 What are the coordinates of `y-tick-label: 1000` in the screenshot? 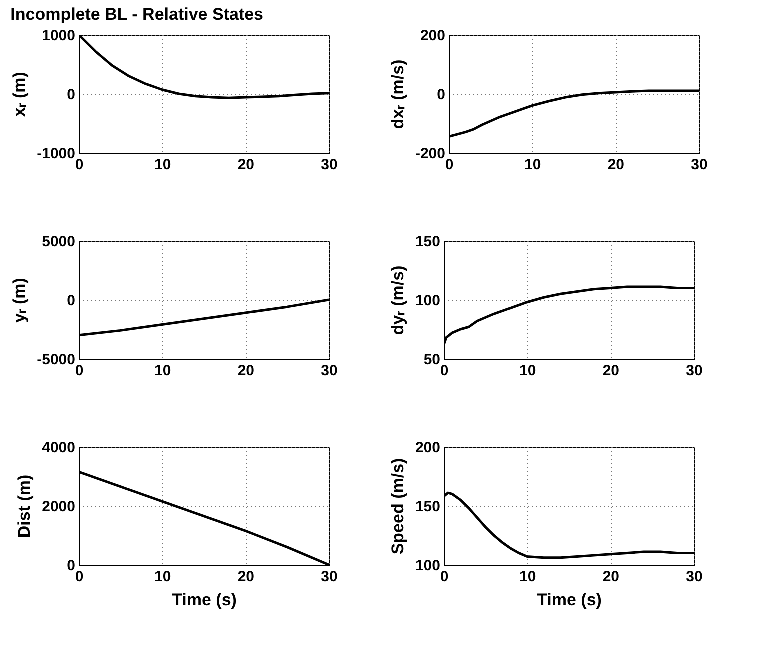 It's located at (59, 36).